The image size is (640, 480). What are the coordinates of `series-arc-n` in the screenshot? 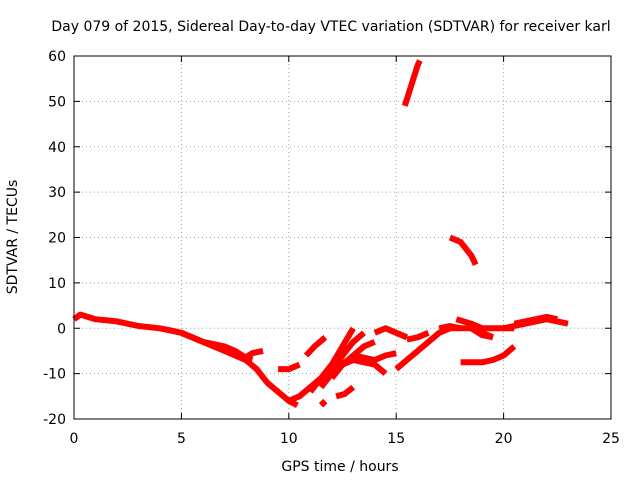 It's located at (418, 336).